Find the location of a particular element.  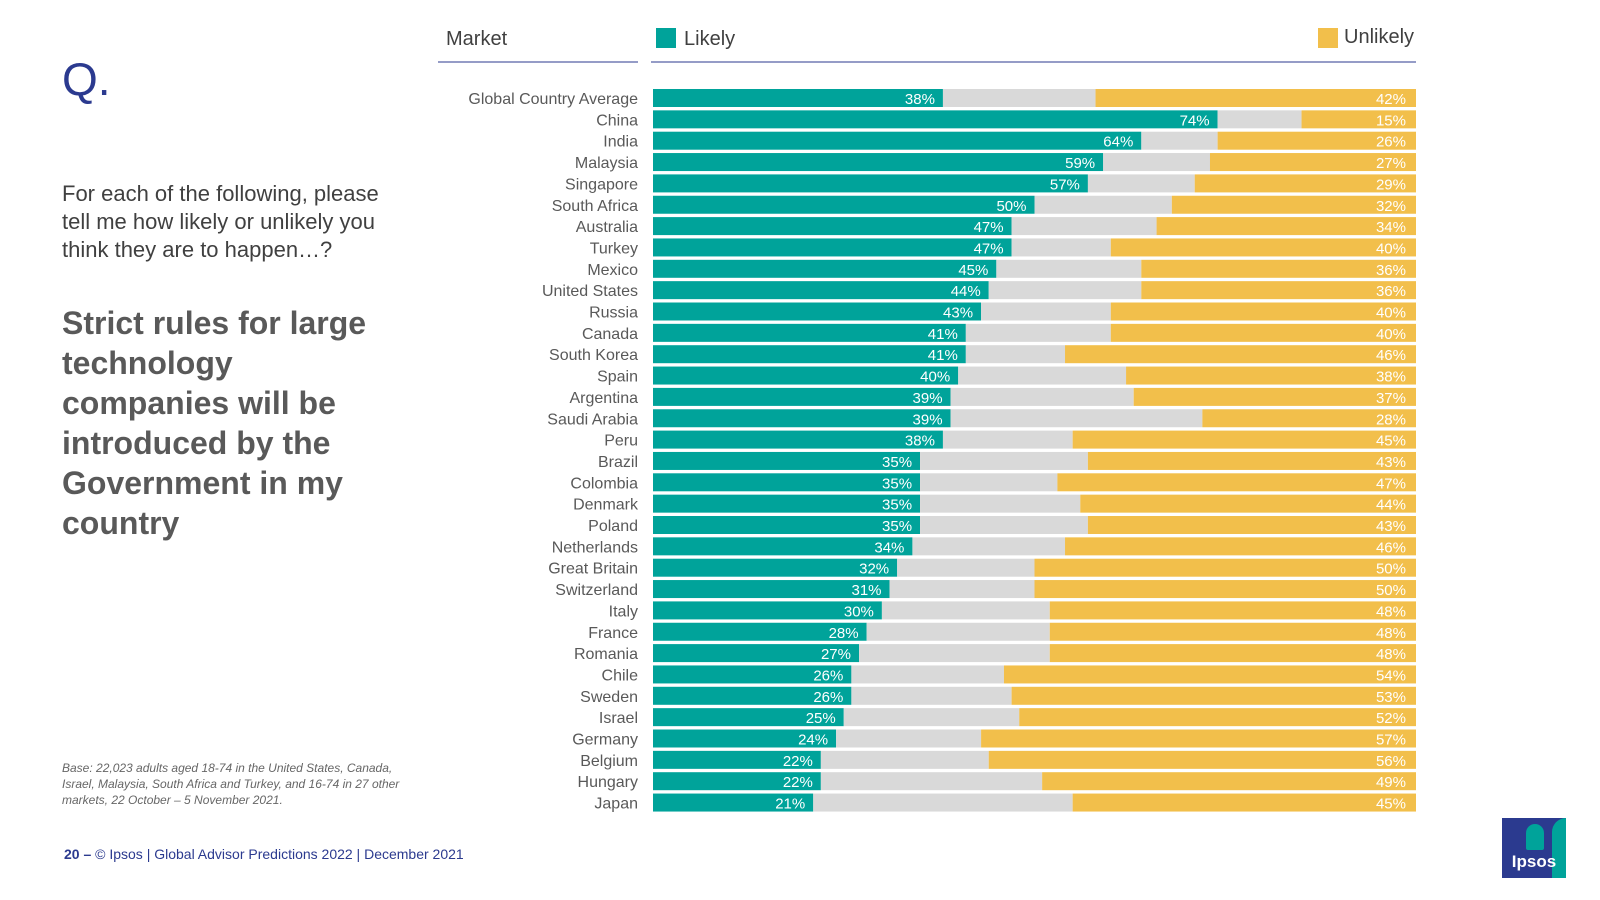

value-label-likely: 45% is located at coordinates (973, 270).